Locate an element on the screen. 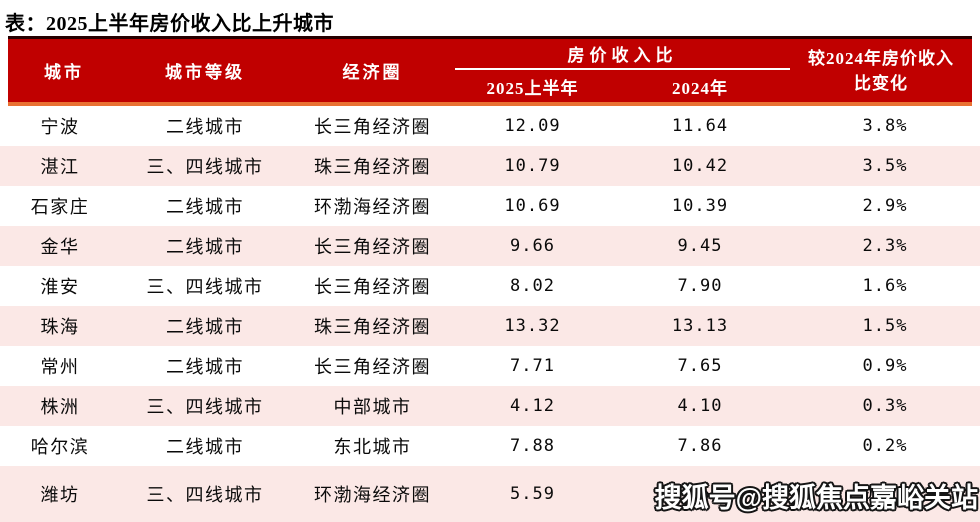 This screenshot has height=522, width=980. cell-city: 石家庄 is located at coordinates (60, 207).